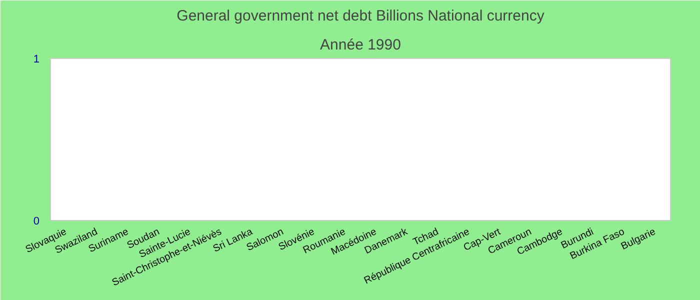 The height and width of the screenshot is (300, 700). I want to click on y-tick-label: 1, so click(36, 60).